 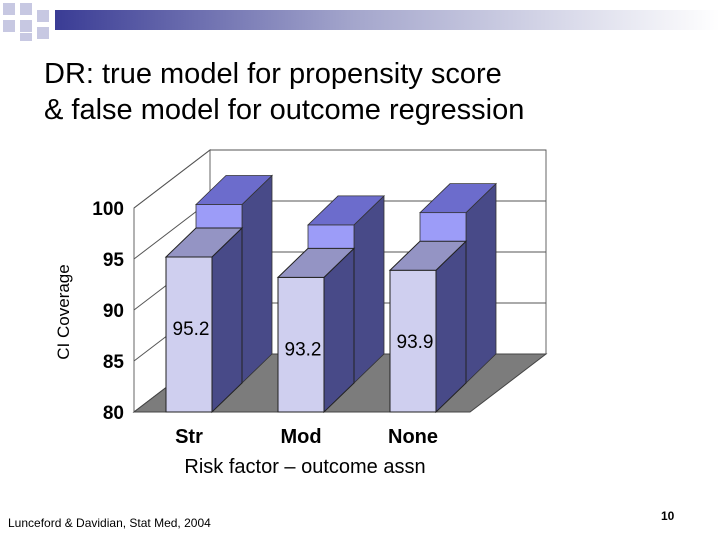 What do you see at coordinates (413, 437) in the screenshot?
I see `x-category-label: None` at bounding box center [413, 437].